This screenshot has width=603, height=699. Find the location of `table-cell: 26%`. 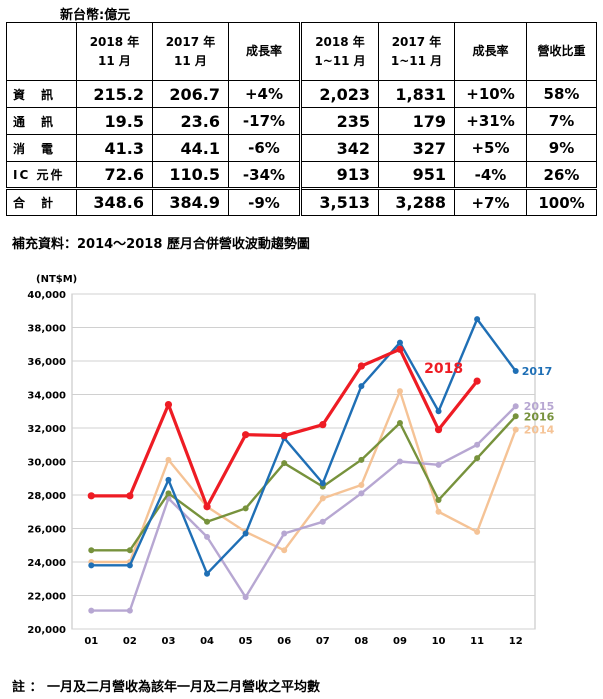

table-cell: 26% is located at coordinates (561, 175).